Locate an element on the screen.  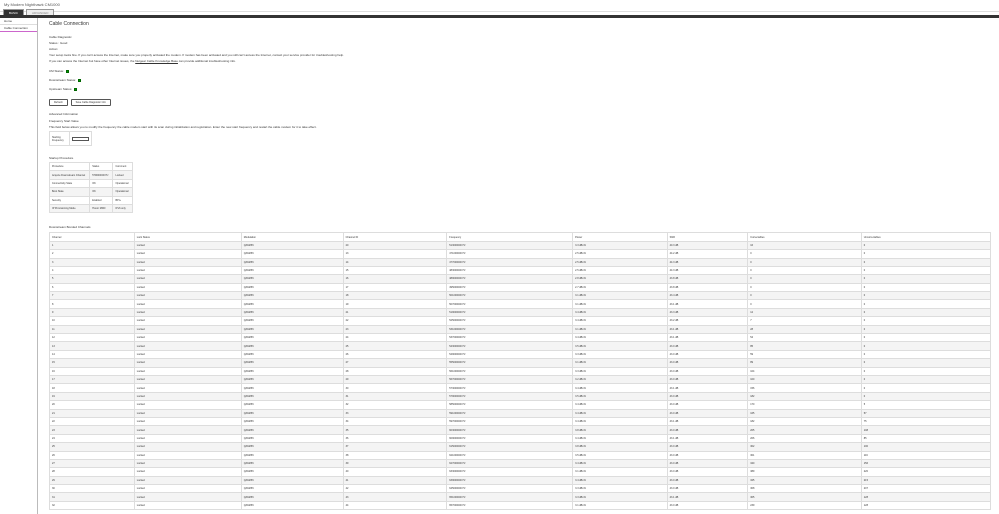
table-cell: 40.3 dB is located at coordinates (707, 245).